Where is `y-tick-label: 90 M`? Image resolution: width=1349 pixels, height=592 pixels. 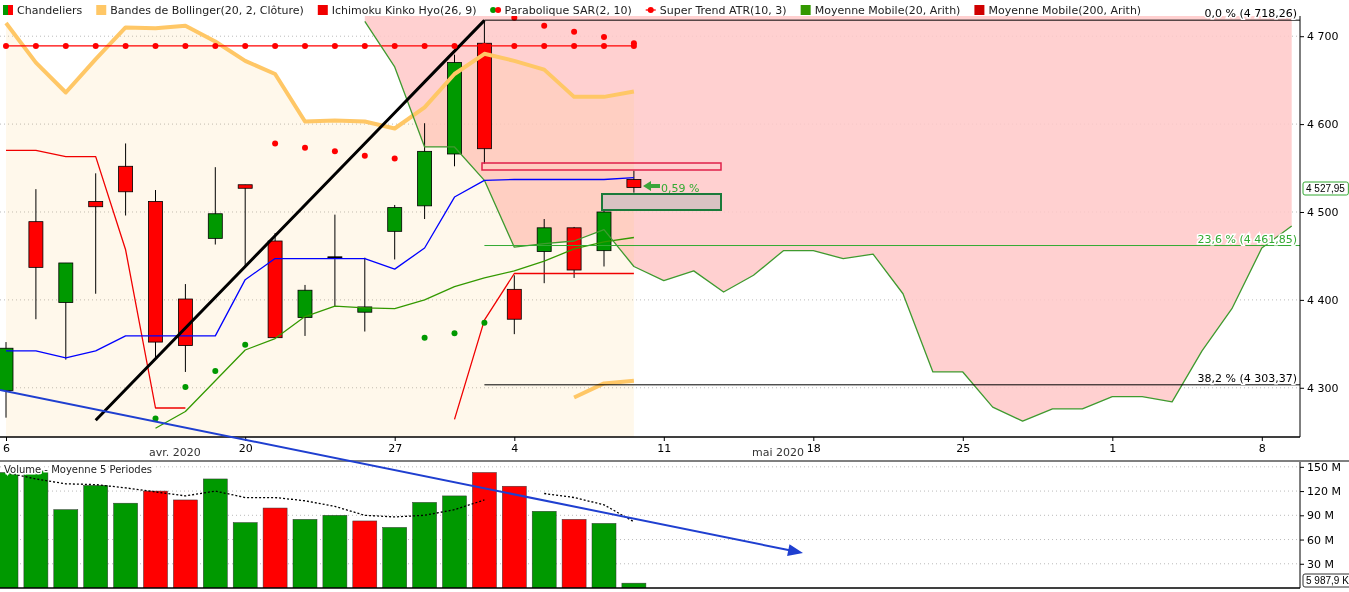 y-tick-label: 90 M is located at coordinates (1320, 516).